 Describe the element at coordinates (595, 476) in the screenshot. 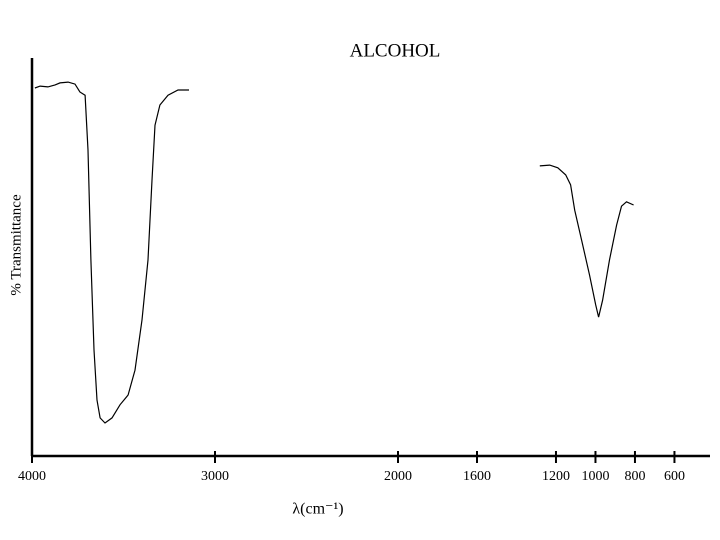

I see `x-tick-label: 1000` at that location.